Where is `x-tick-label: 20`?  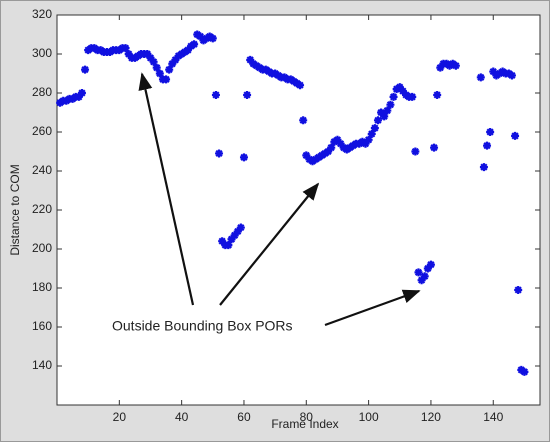 x-tick-label: 20 is located at coordinates (120, 417).